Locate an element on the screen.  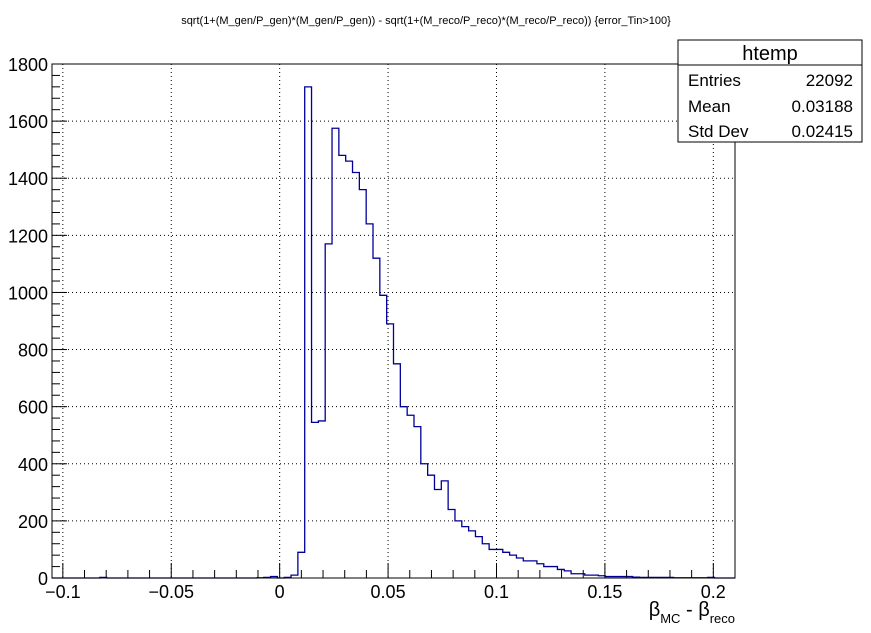
x-tick-label-4: 0.1 is located at coordinates (496, 592).